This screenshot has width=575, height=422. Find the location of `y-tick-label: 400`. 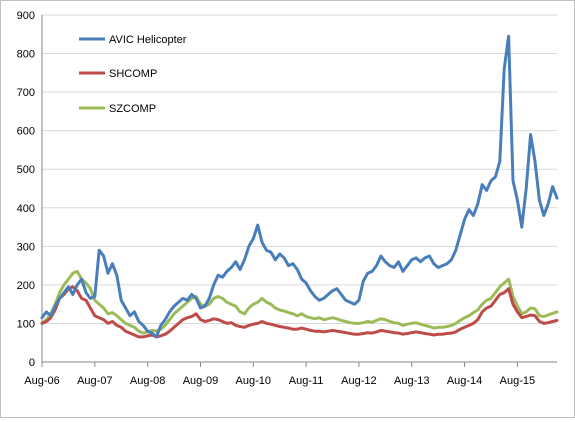

y-tick-label: 400 is located at coordinates (26, 209).